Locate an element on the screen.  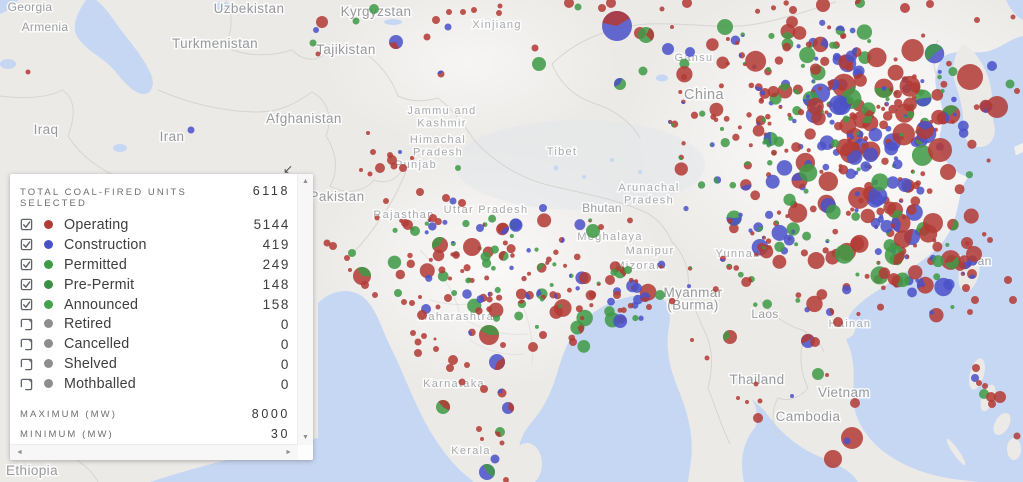
collapse-panel-icon: ↙ is located at coordinates (288, 169).